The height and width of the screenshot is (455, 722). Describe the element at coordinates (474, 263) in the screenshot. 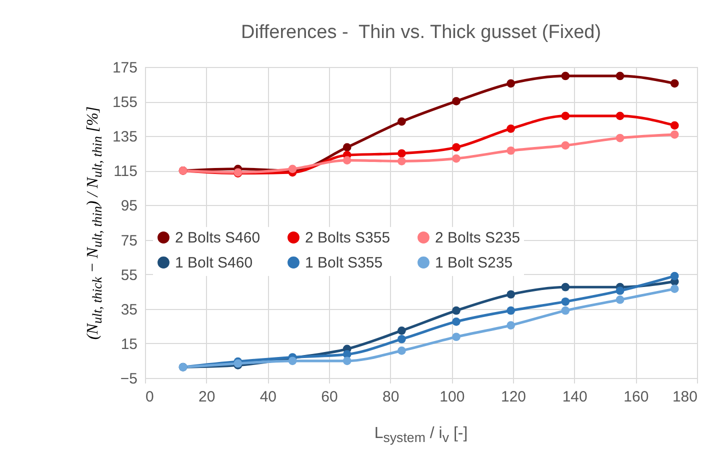

I see `legend-label: 1 Bolt S235` at that location.